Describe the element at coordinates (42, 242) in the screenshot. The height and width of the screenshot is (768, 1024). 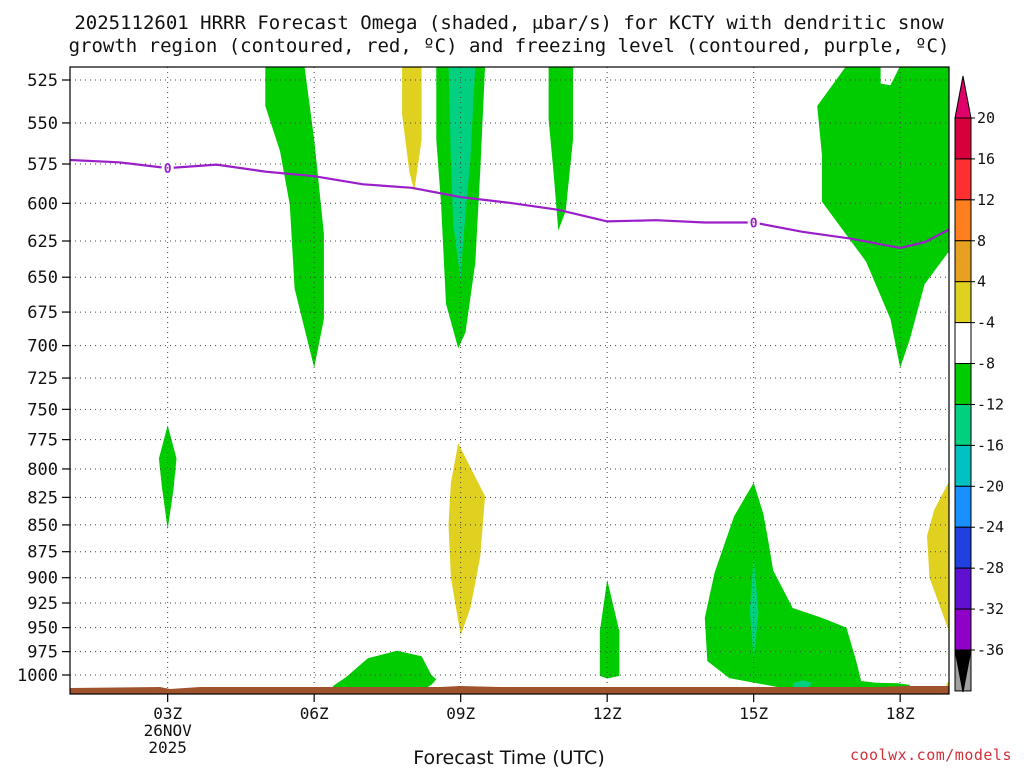
I see `y-tick-label-625: 625` at that location.